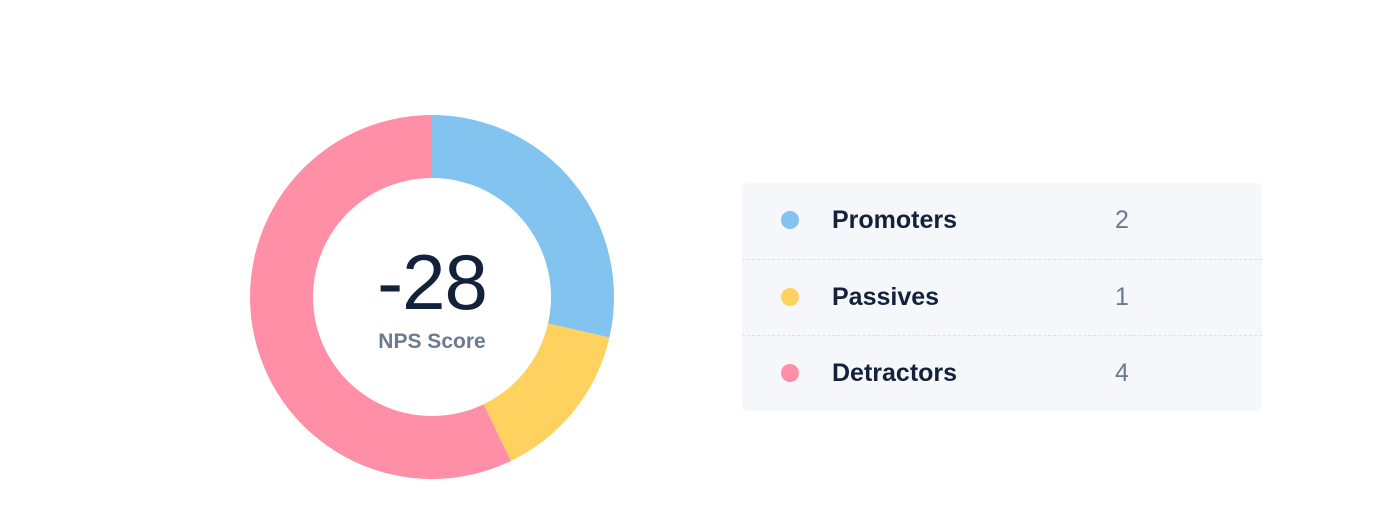 This screenshot has width=1398, height=532. Describe the element at coordinates (1122, 220) in the screenshot. I see `legend-value-promoters: 2` at that location.